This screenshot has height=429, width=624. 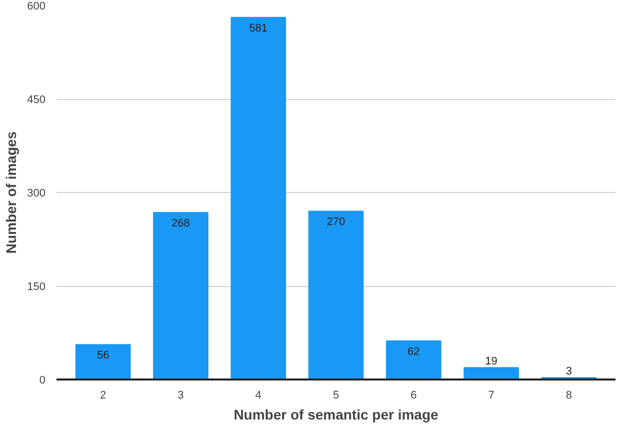 I want to click on x-tick-label: 2, so click(x=103, y=396).